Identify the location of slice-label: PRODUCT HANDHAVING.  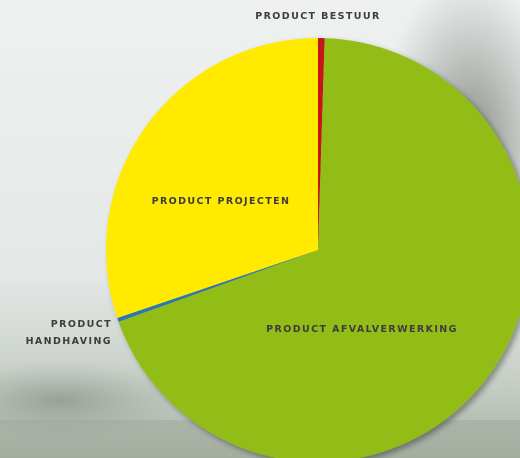
(68, 333).